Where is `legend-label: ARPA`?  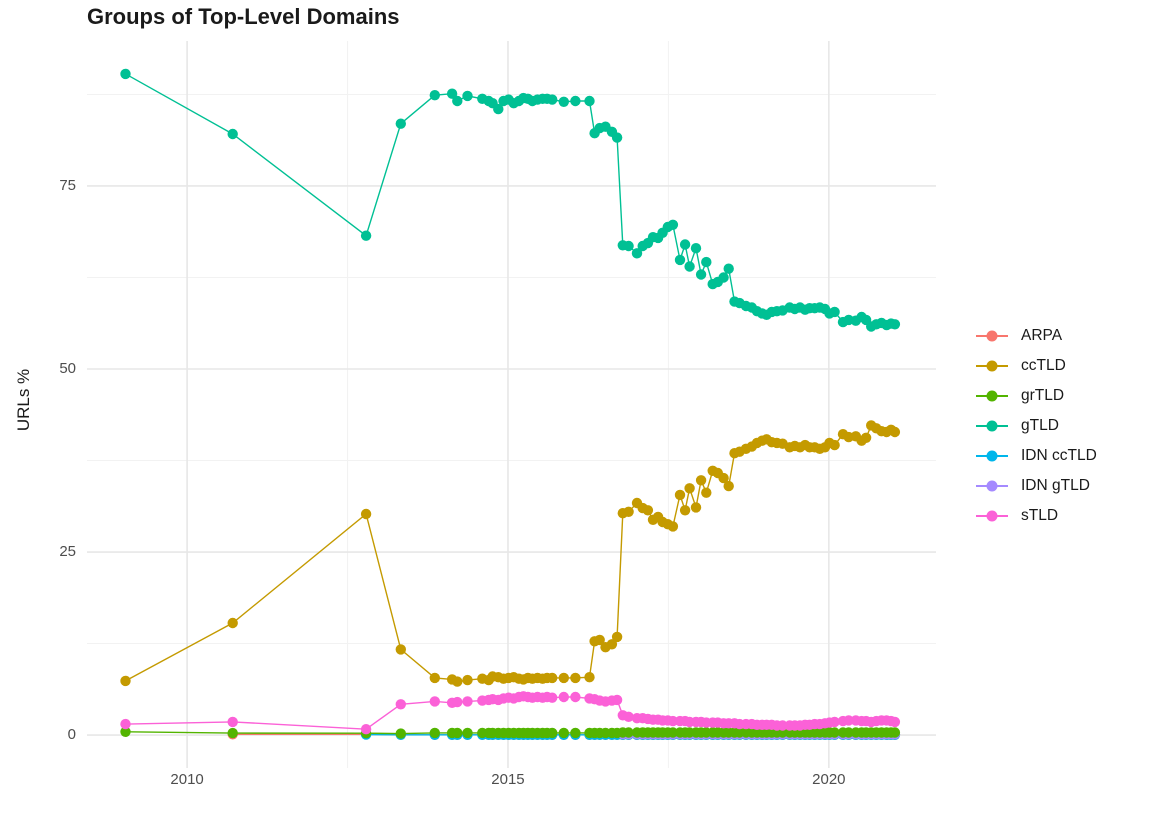
legend-label: ARPA is located at coordinates (1042, 335).